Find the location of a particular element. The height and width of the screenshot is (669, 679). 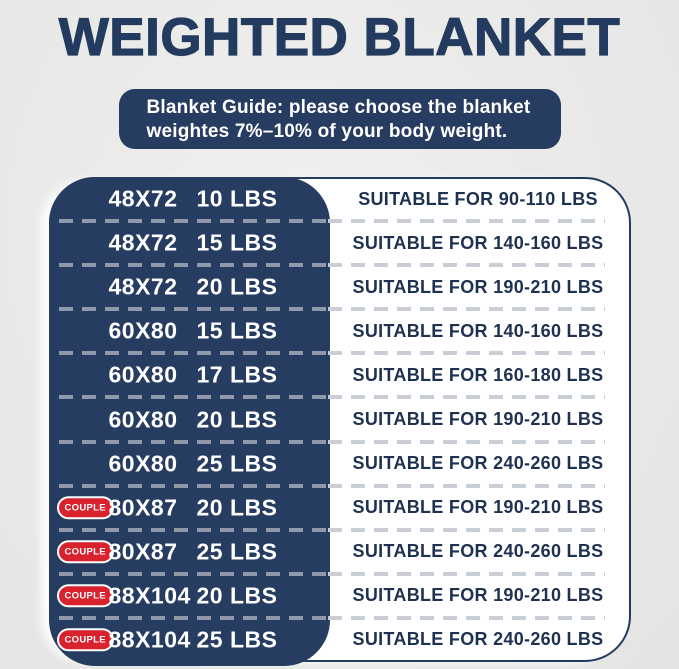

table-row: 48X72 15 LBS SUITABLE FOR 140-160 LBS is located at coordinates (340, 243).